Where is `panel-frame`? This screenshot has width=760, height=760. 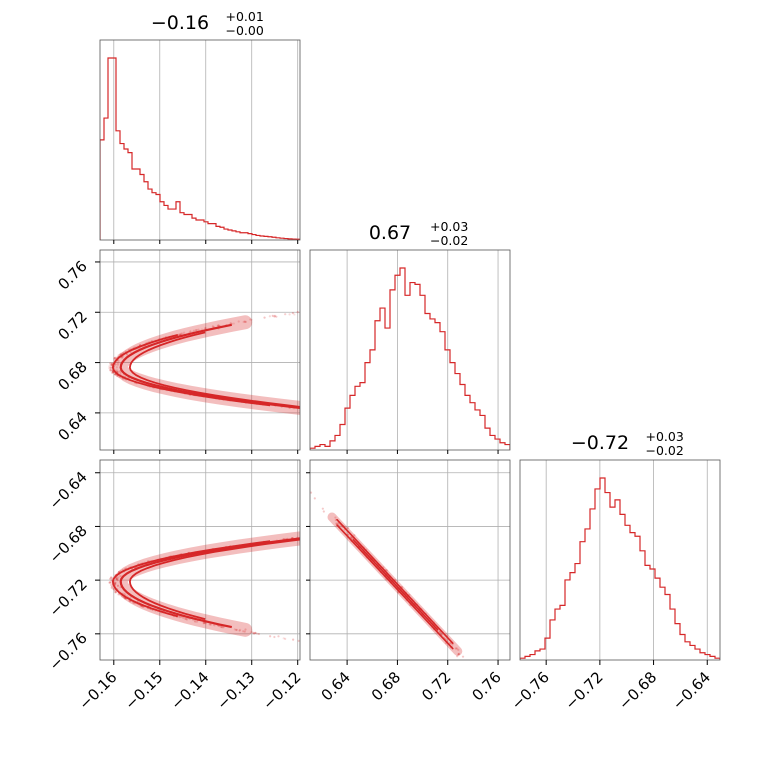
panel-frame is located at coordinates (410, 350).